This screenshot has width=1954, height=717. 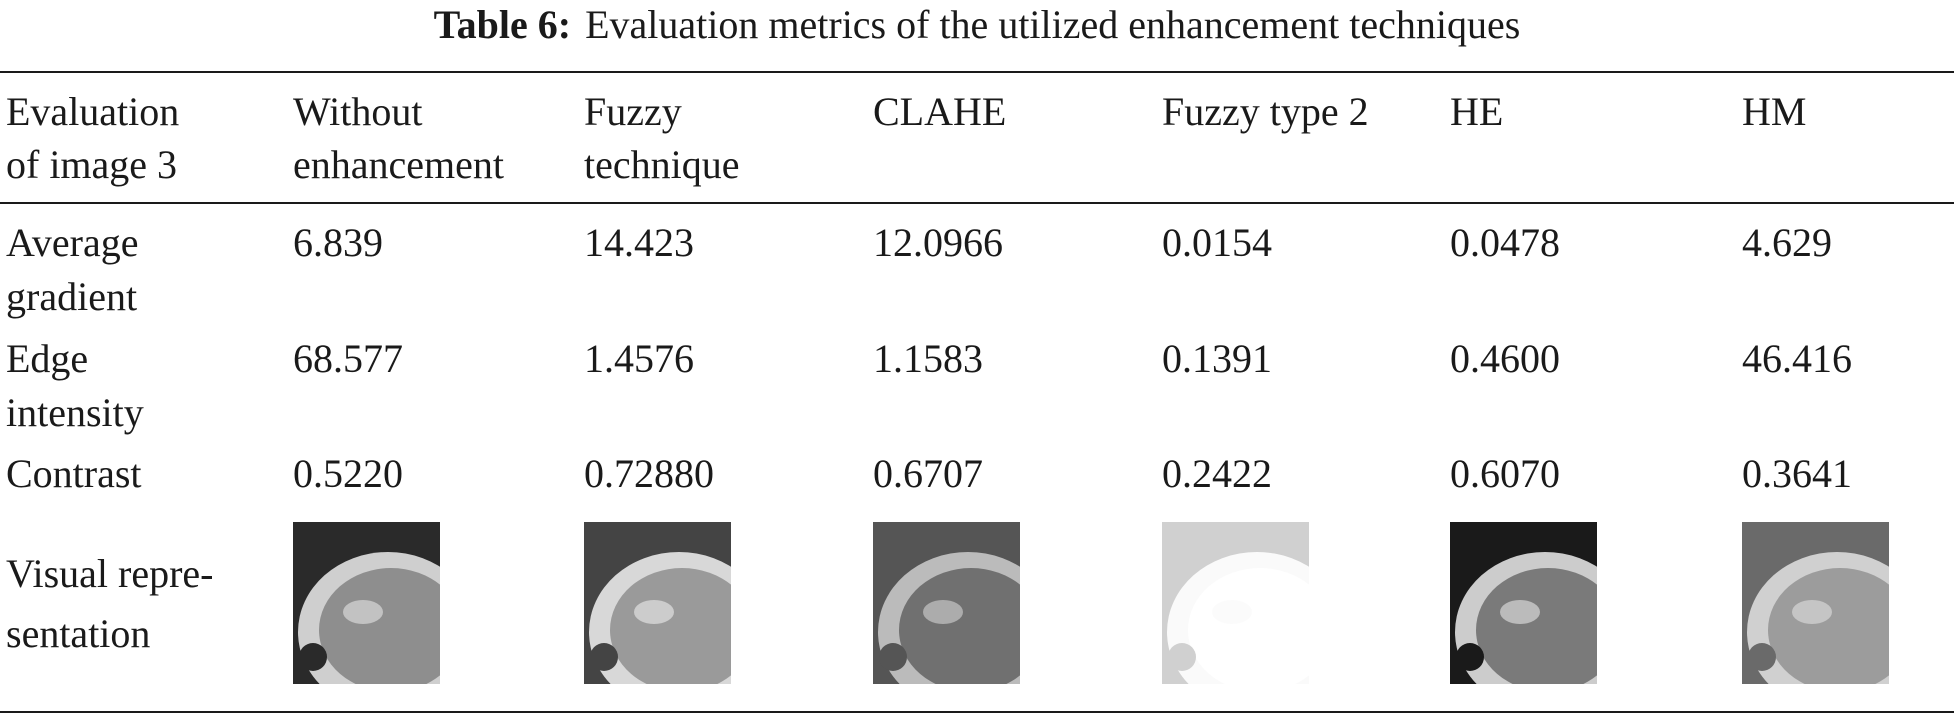 I want to click on header-cell: Fuzzy type 2, so click(x=1265, y=111).